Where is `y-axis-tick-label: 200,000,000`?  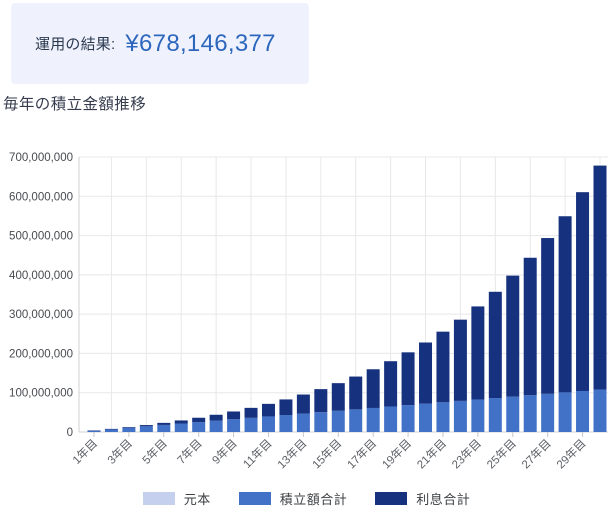
y-axis-tick-label: 200,000,000 is located at coordinates (41, 354).